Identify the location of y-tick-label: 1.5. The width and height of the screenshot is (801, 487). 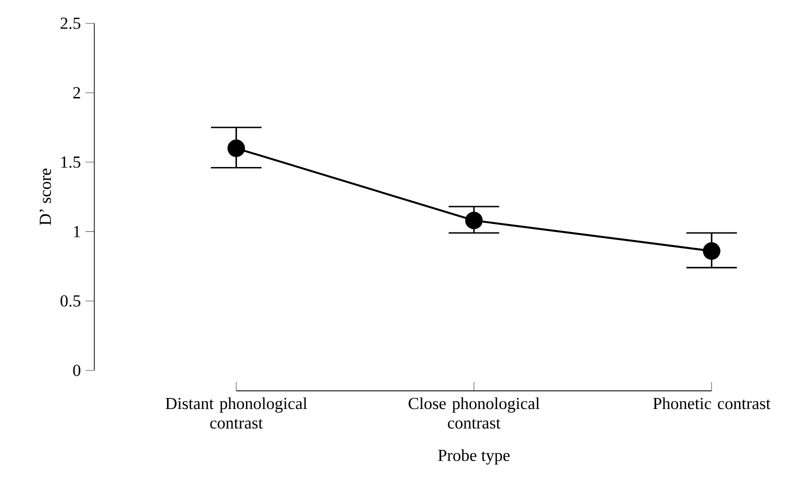
(70, 162).